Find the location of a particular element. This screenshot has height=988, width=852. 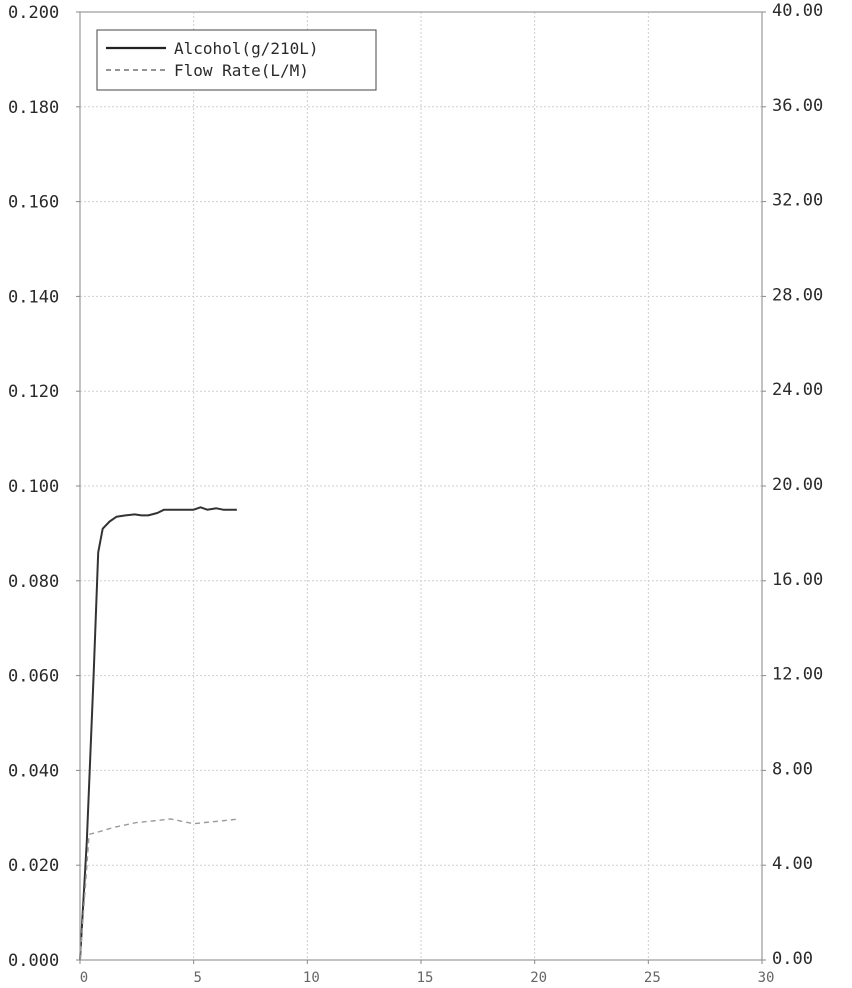

right-tick-label: 24.00 is located at coordinates (797, 390).